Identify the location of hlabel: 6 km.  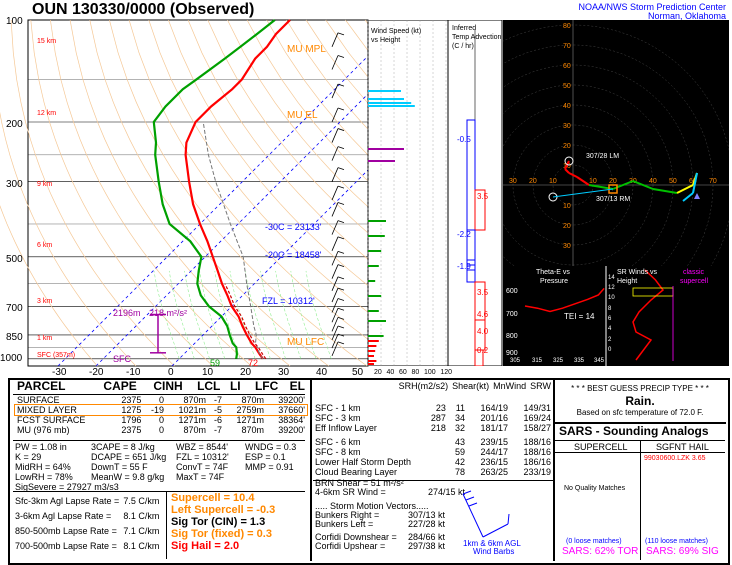
(45, 245).